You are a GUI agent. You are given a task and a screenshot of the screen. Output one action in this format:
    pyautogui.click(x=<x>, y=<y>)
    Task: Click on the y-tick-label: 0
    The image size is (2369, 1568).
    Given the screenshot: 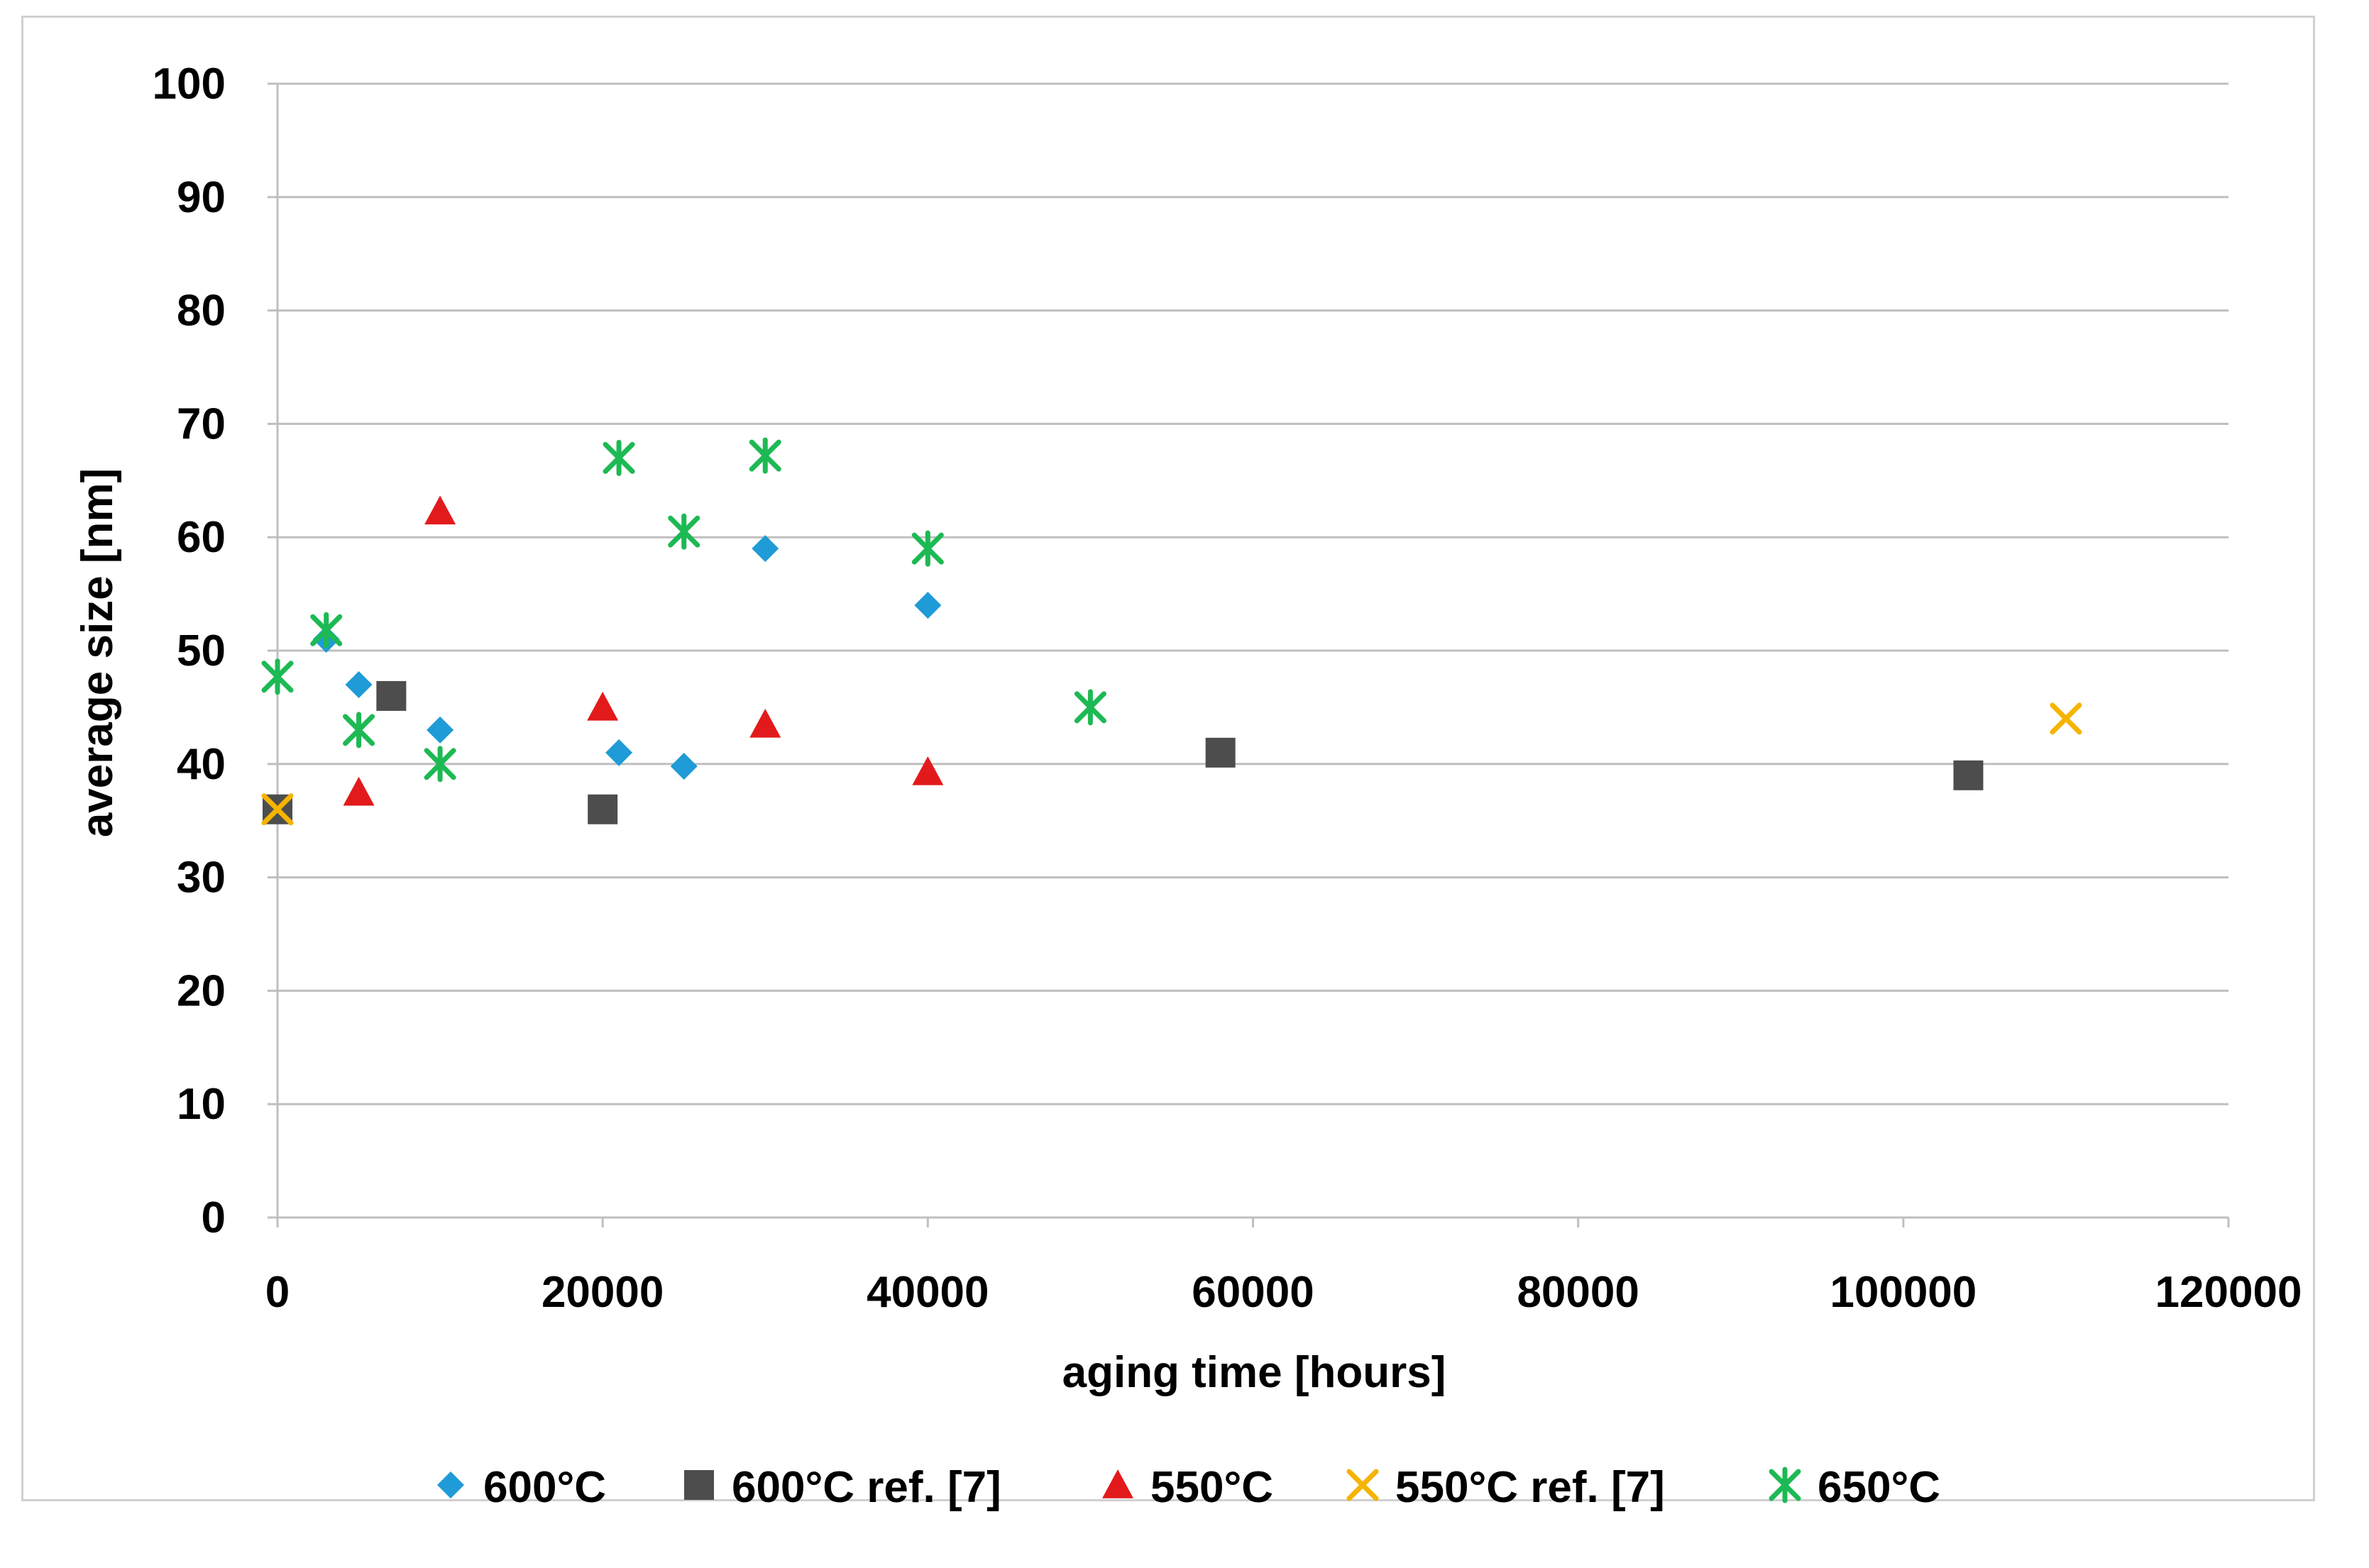 What is the action you would take?
    pyautogui.click(x=214, y=1217)
    